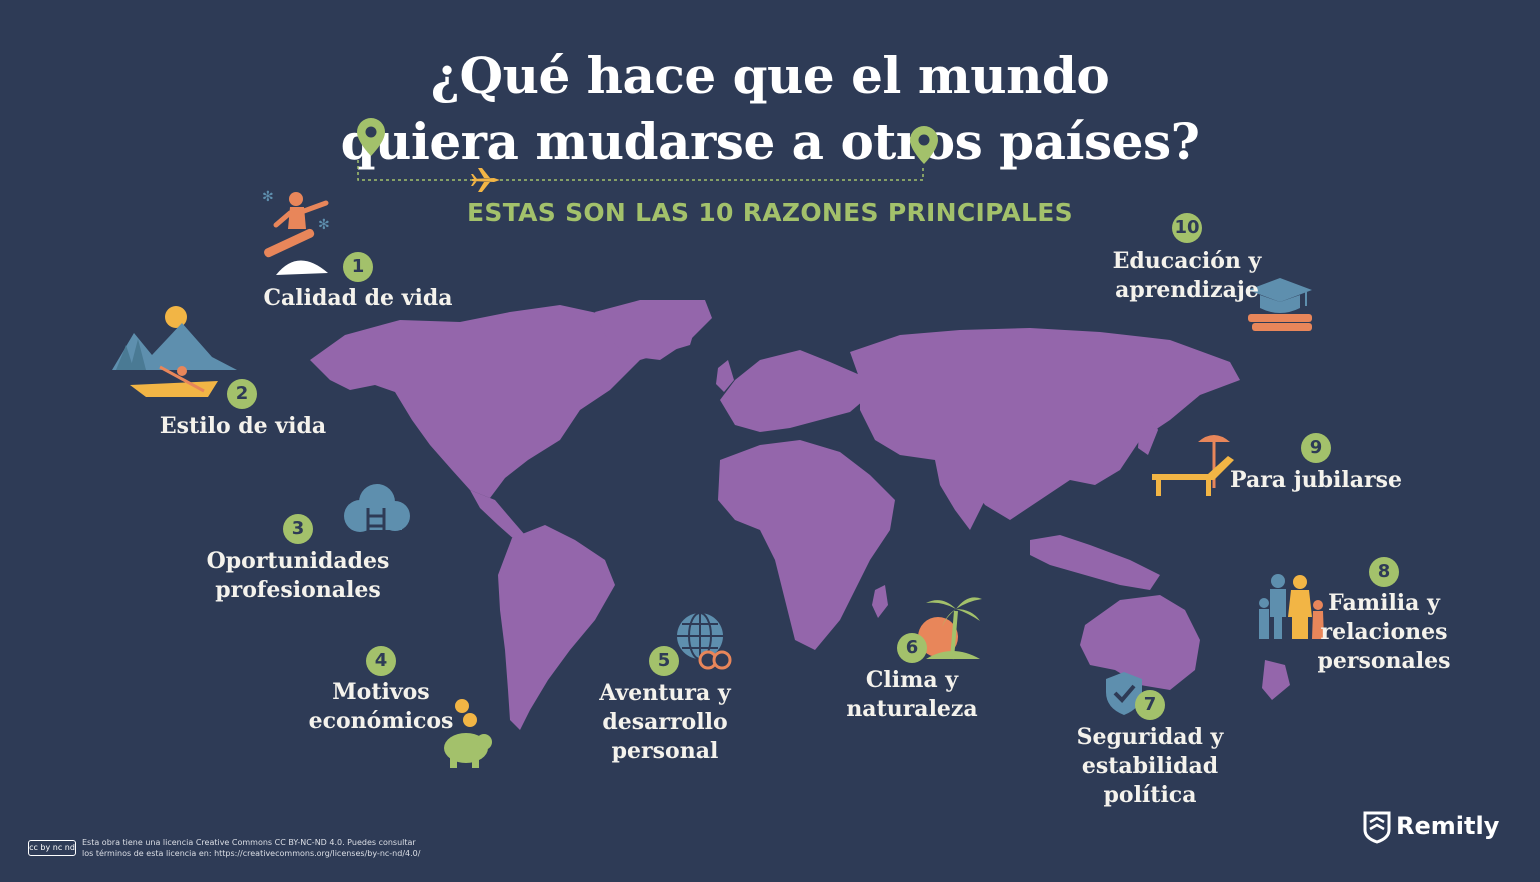 This screenshot has width=1540, height=882. Describe the element at coordinates (1276, 680) in the screenshot. I see `new-zealand-shape` at that location.